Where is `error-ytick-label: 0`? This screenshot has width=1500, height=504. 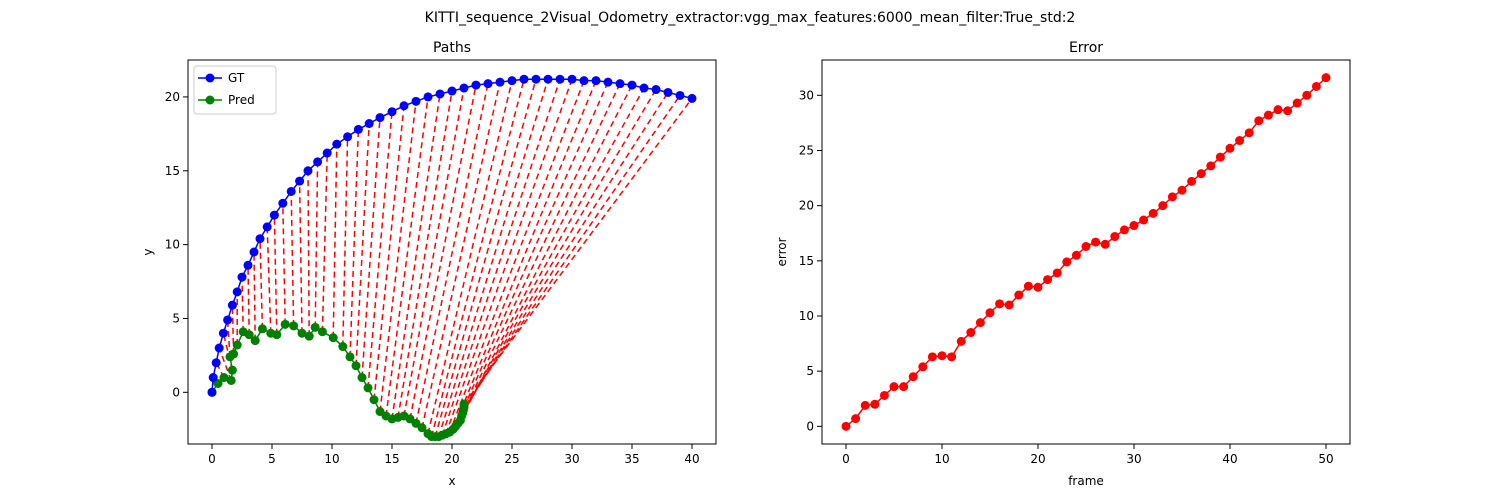
error-ytick-label: 0 is located at coordinates (810, 426).